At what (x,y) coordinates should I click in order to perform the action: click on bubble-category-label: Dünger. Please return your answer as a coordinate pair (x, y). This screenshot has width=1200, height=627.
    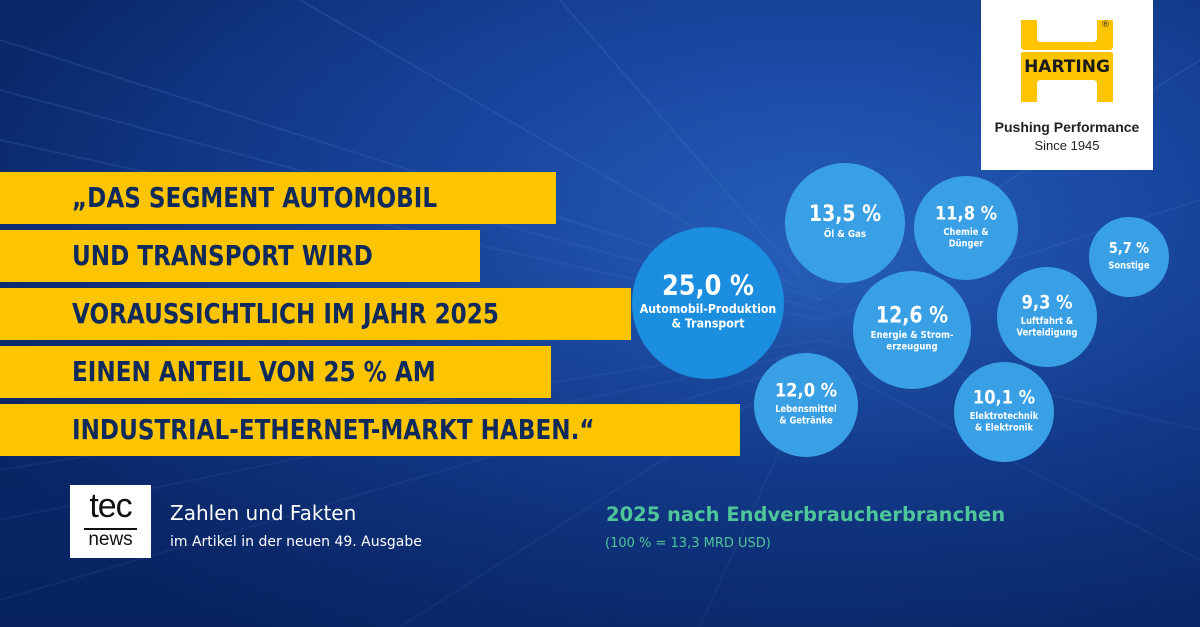
    Looking at the image, I should click on (966, 244).